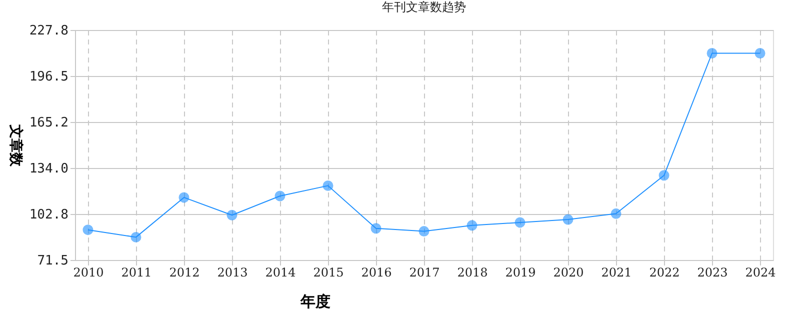 The width and height of the screenshot is (798, 330). What do you see at coordinates (664, 273) in the screenshot?
I see `x-tick-label: 2022` at bounding box center [664, 273].